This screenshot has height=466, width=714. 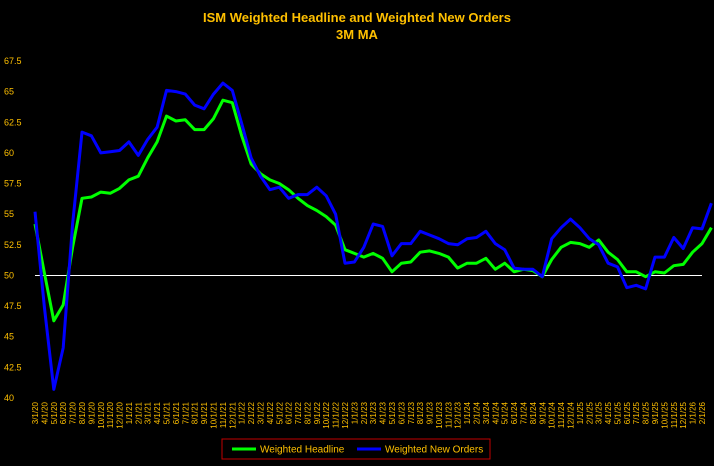 What do you see at coordinates (251, 412) in the screenshot?
I see `x-tick-label: 2/1/22` at bounding box center [251, 412].